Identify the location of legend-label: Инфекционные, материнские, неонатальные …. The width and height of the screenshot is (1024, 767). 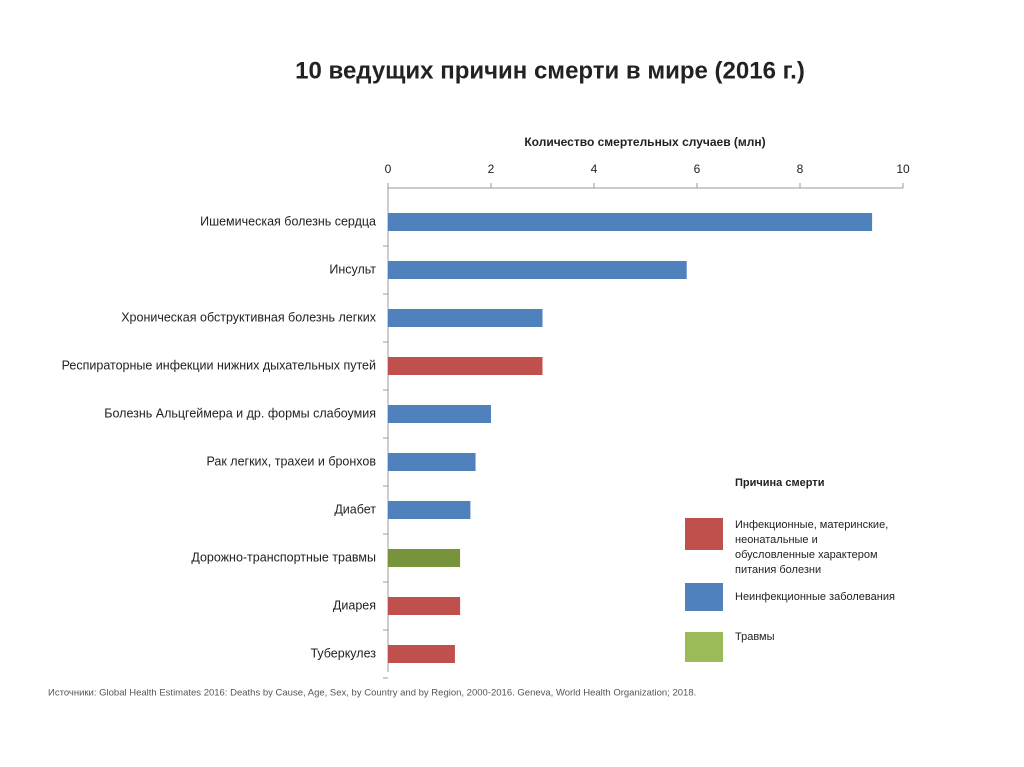
(812, 547).